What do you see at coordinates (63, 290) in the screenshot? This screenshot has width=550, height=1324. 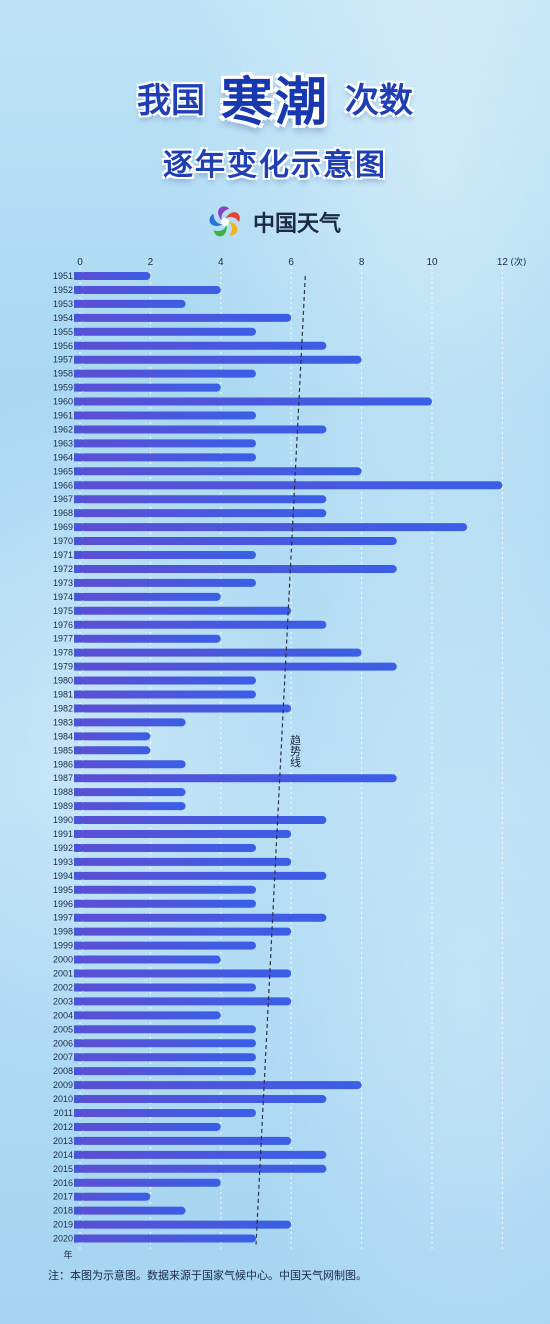 I see `year-label-1952: 1952` at bounding box center [63, 290].